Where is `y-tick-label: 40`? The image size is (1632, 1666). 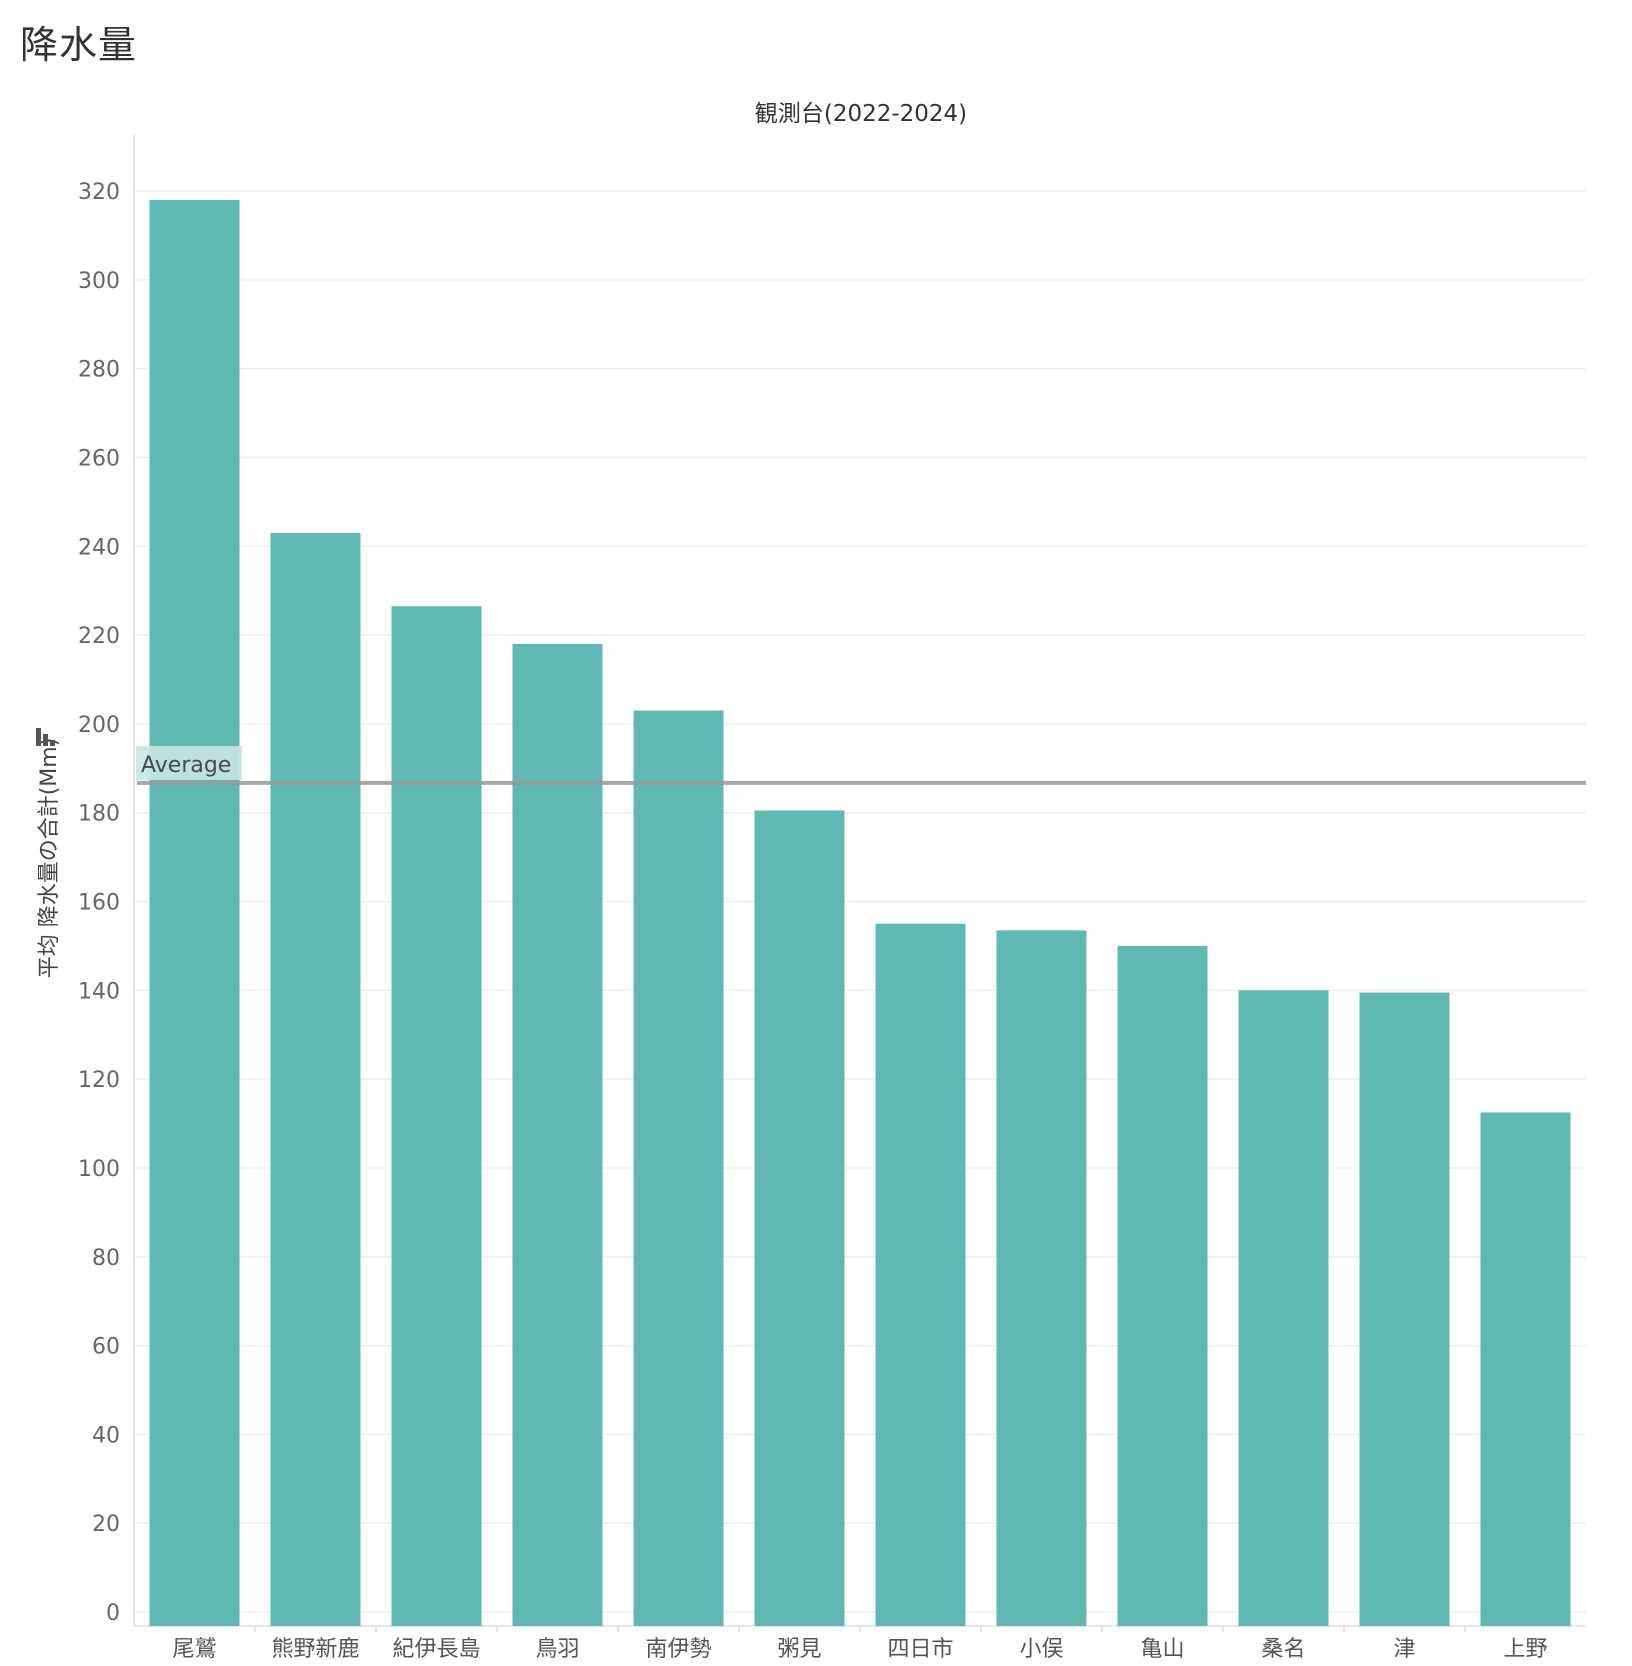 y-tick-label: 40 is located at coordinates (106, 1435).